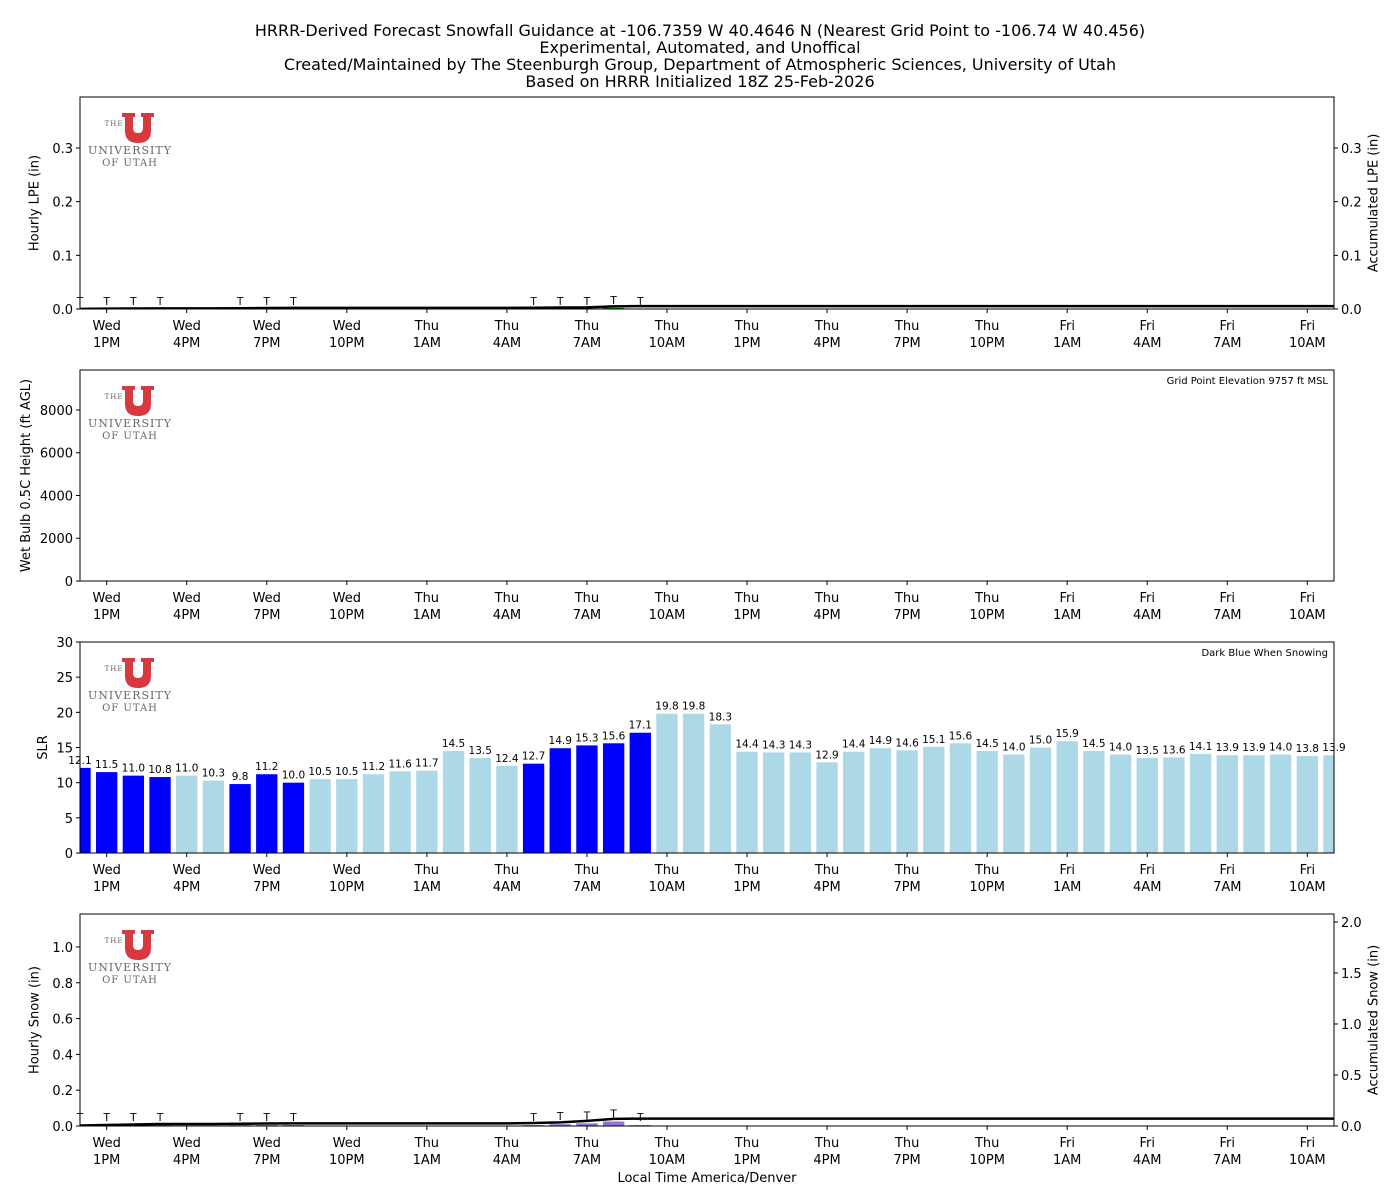 This screenshot has height=1200, width=1400. I want to click on x-tick-label-line: 10AM, so click(1307, 615).